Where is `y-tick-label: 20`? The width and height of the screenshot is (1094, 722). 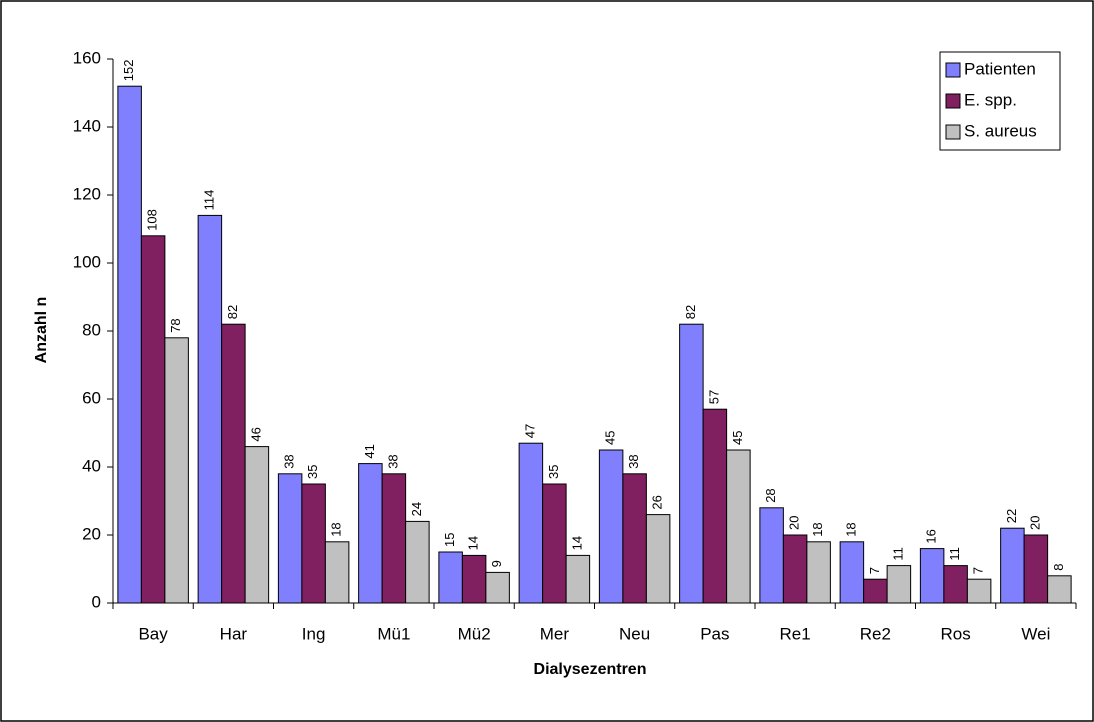
y-tick-label: 20 is located at coordinates (91, 533).